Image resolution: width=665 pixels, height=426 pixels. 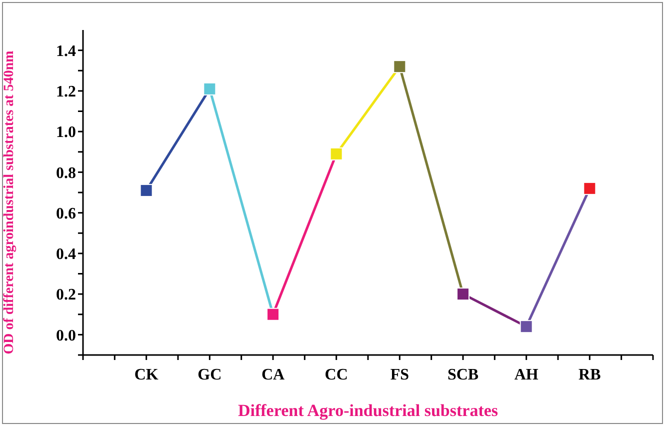 What do you see at coordinates (210, 375) in the screenshot?
I see `x-tick-label: GC` at bounding box center [210, 375].